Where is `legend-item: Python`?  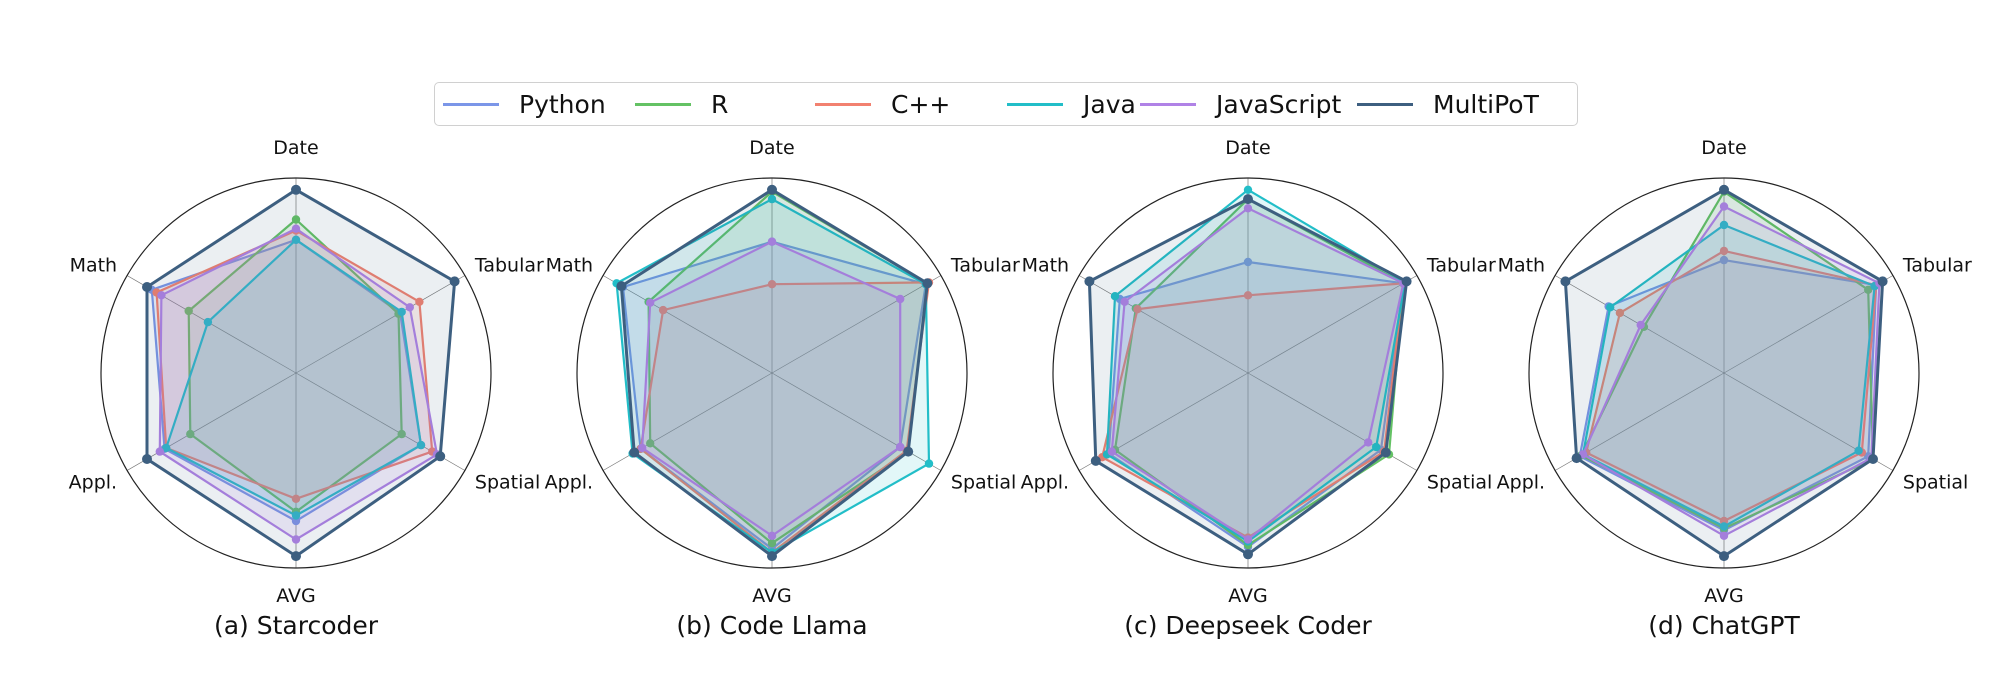
legend-item: Python is located at coordinates (524, 104).